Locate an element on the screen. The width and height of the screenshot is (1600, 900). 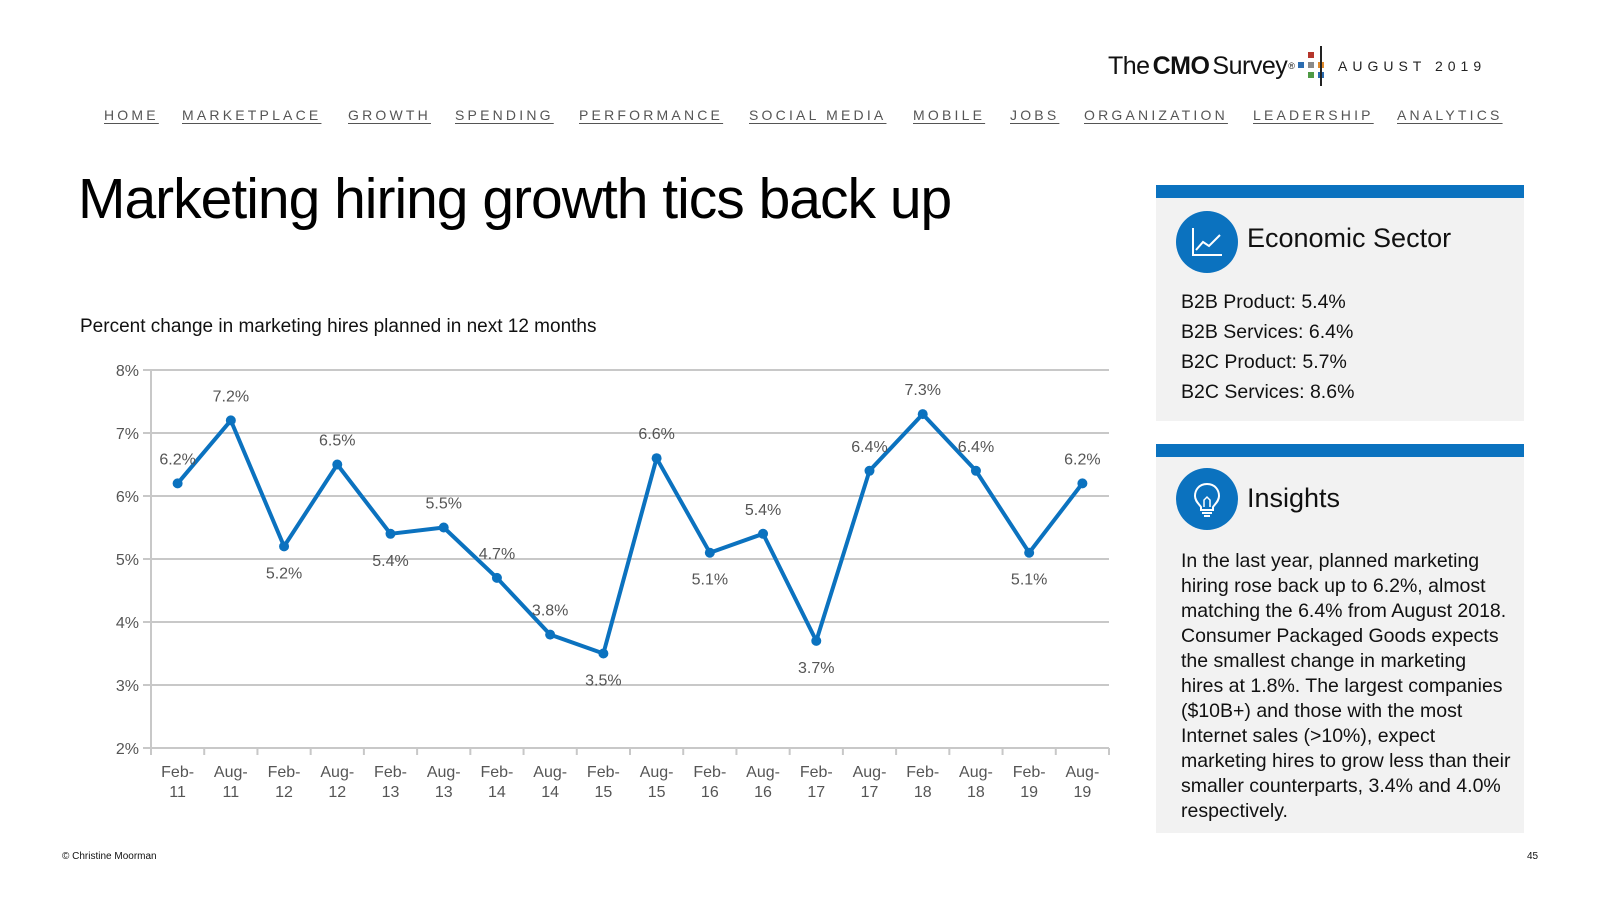
logo-registered-mark: ® is located at coordinates (1291, 66).